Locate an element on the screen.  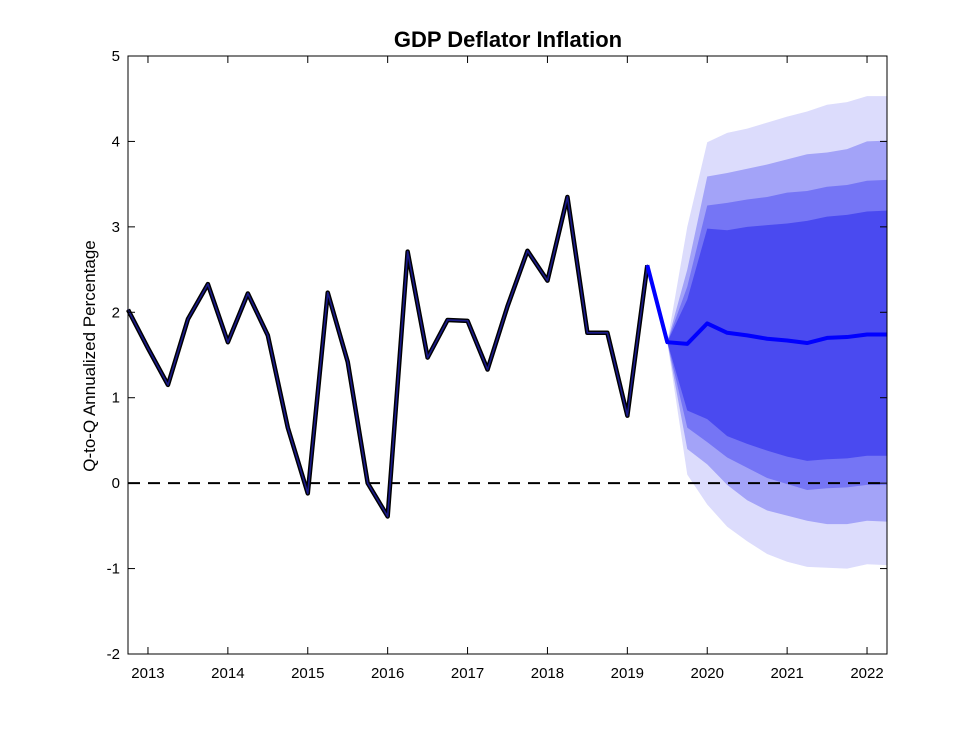
y-tick-label: 2 is located at coordinates (116, 312).